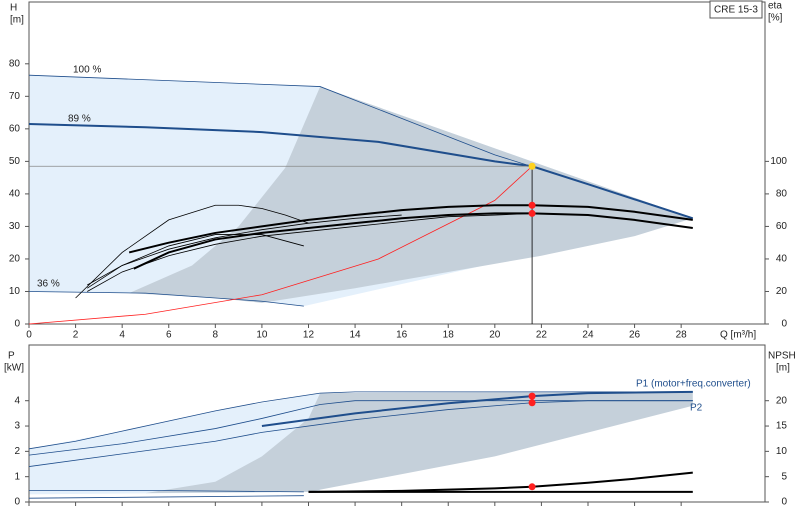 The height and width of the screenshot is (520, 800). What do you see at coordinates (402, 335) in the screenshot?
I see `x-tick-label: 16` at bounding box center [402, 335].